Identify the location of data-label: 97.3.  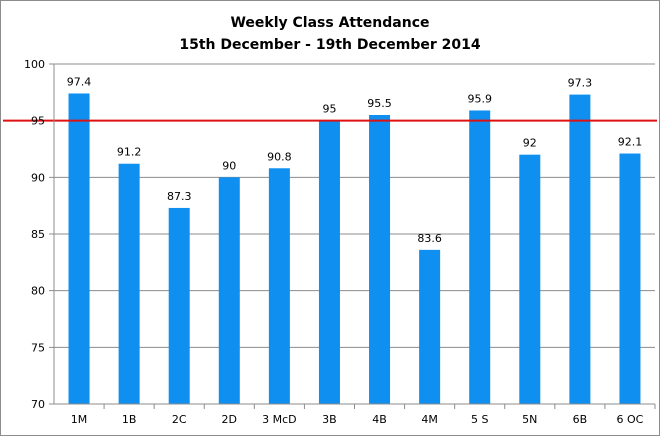
(580, 83).